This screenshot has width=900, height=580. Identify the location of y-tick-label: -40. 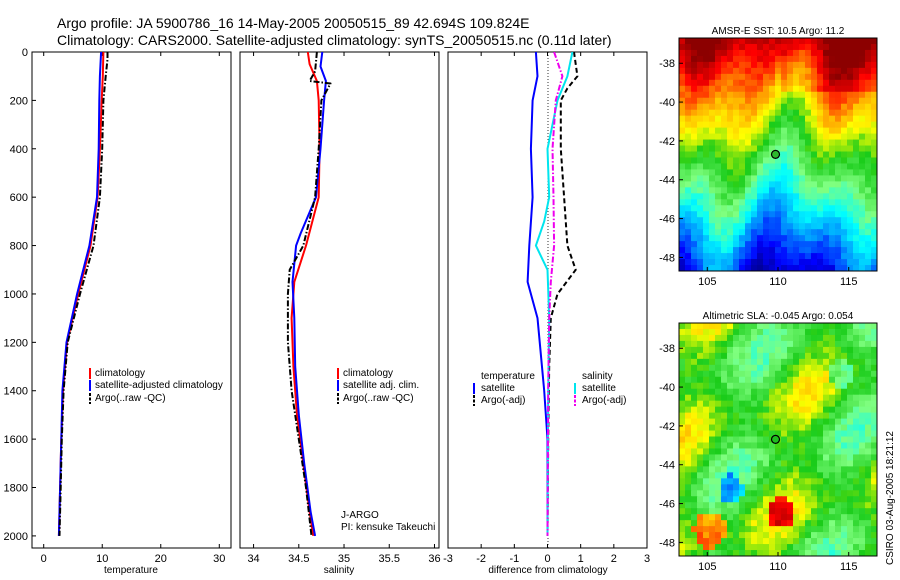
(667, 103).